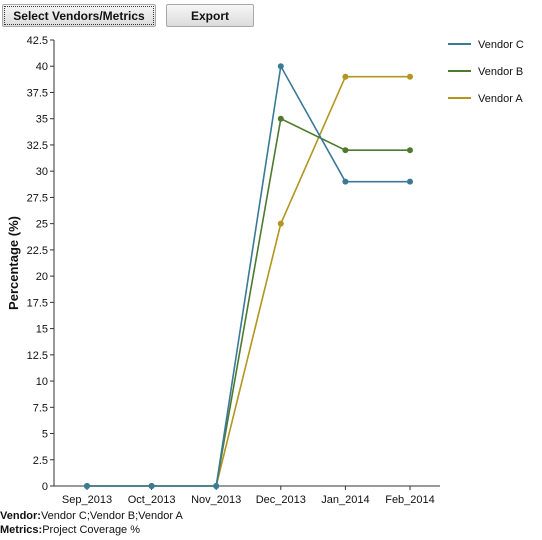 The height and width of the screenshot is (540, 542). I want to click on legend-label: Vendor B, so click(500, 72).